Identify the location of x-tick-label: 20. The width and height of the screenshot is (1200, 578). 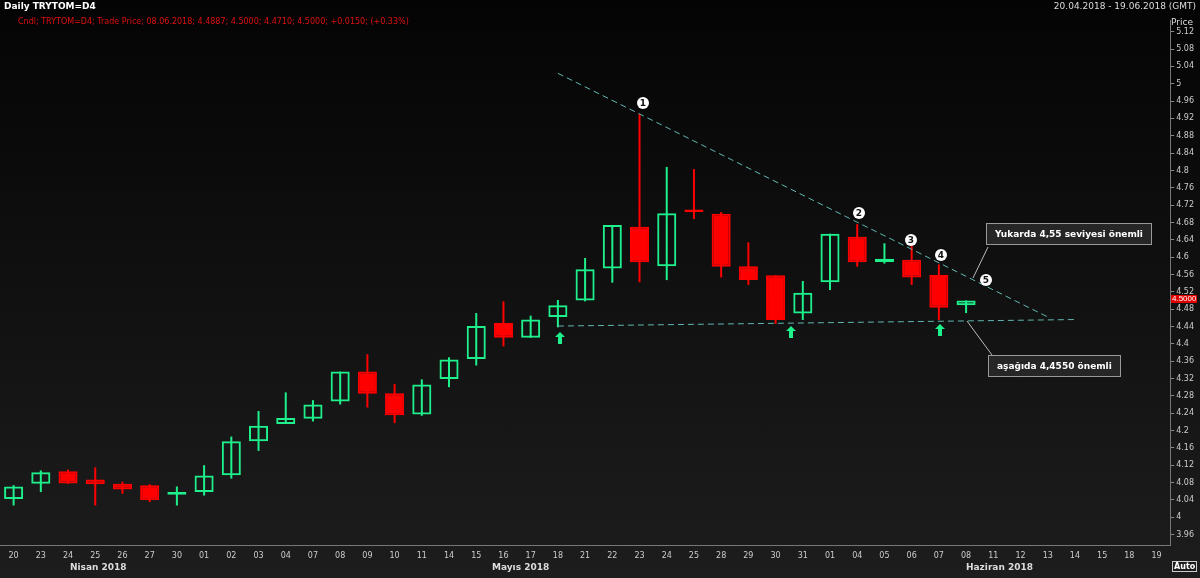
(13, 556).